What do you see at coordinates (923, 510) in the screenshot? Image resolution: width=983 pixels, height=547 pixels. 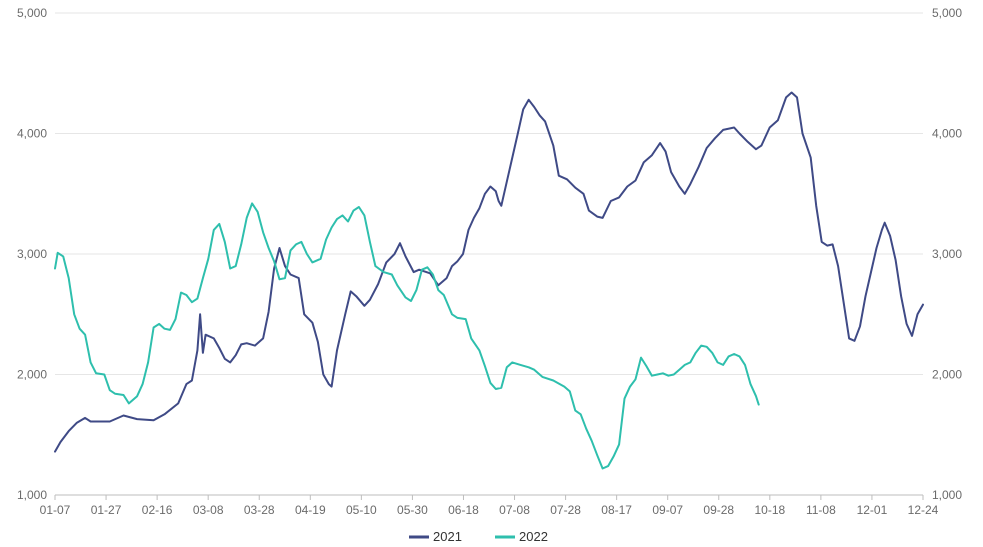 I see `x-tick-label: 12-24` at bounding box center [923, 510].